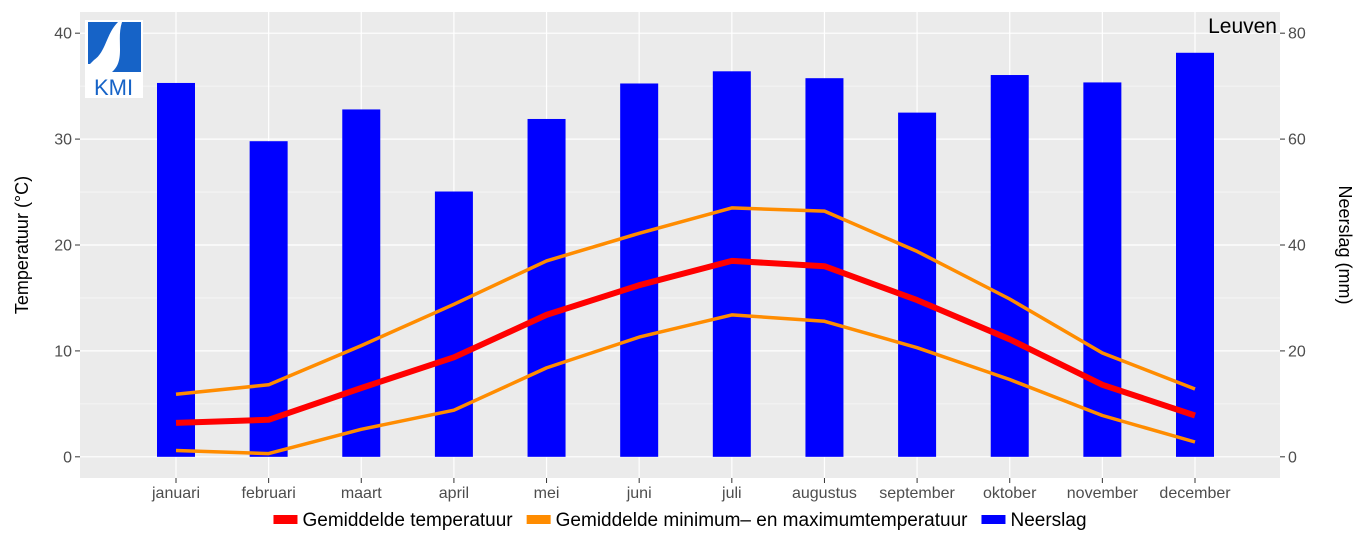  What do you see at coordinates (546, 287) in the screenshot?
I see `bar-mei` at bounding box center [546, 287].